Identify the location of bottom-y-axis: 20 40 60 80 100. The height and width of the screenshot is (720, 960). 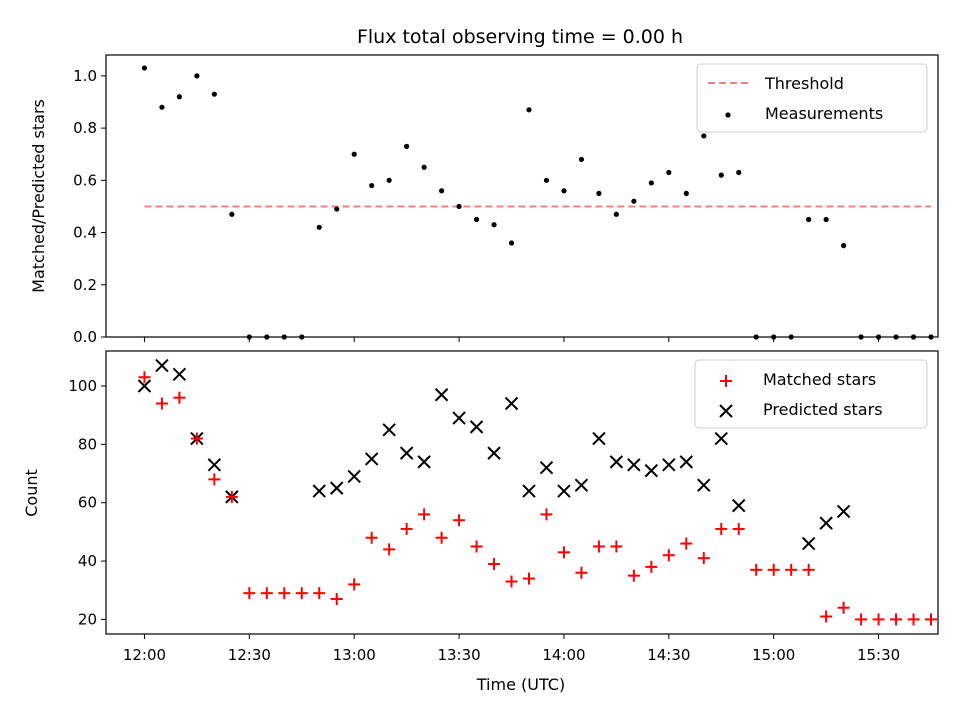
(87, 502).